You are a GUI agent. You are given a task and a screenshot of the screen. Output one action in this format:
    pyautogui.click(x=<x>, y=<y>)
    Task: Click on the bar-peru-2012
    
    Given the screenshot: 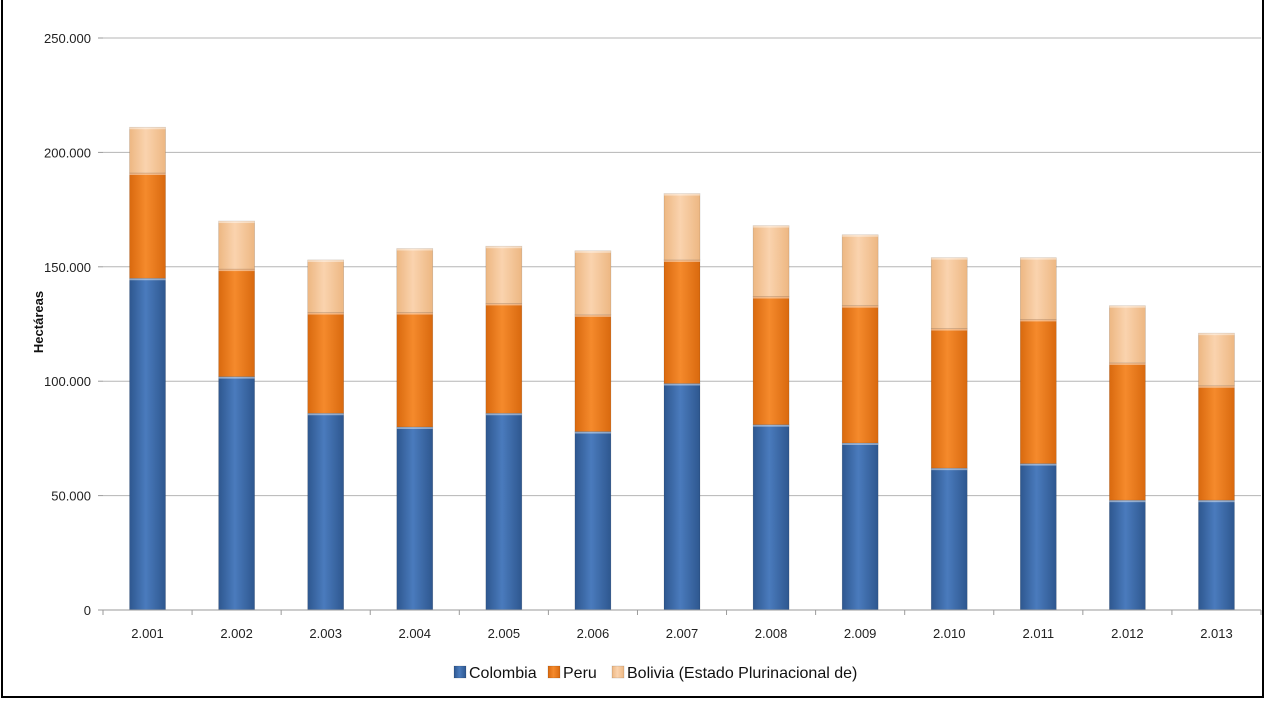 What is the action you would take?
    pyautogui.click(x=1127, y=431)
    